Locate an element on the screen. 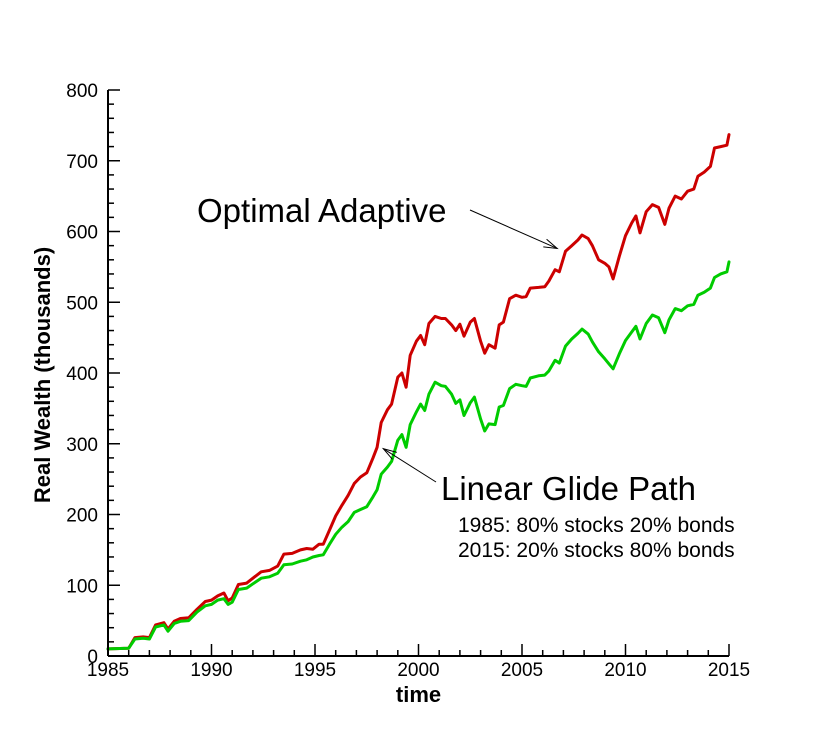 The image size is (830, 739). arrow-optimal-adaptive is located at coordinates (513, 229).